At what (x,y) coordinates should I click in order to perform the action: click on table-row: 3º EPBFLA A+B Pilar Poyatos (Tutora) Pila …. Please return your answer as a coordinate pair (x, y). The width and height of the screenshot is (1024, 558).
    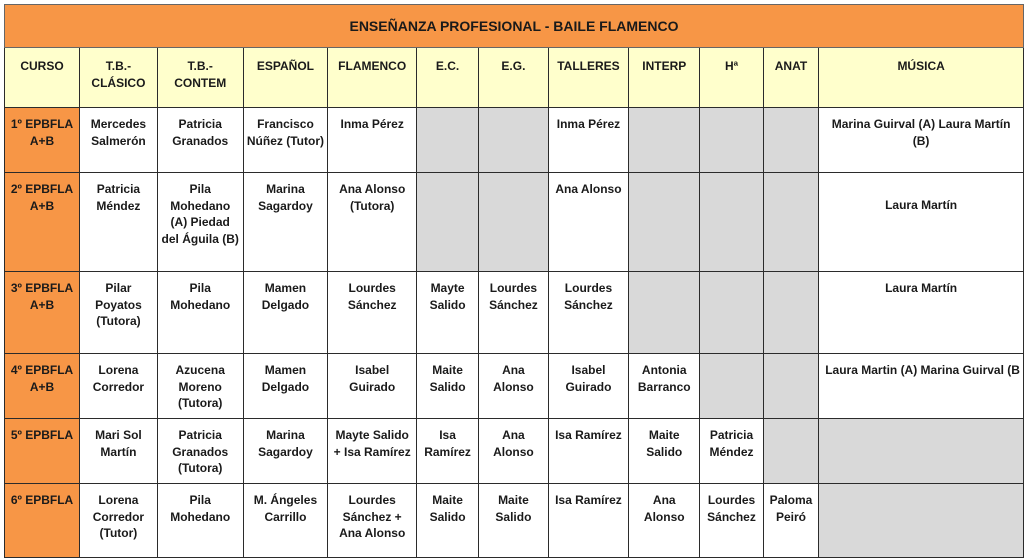
    Looking at the image, I should click on (513, 312).